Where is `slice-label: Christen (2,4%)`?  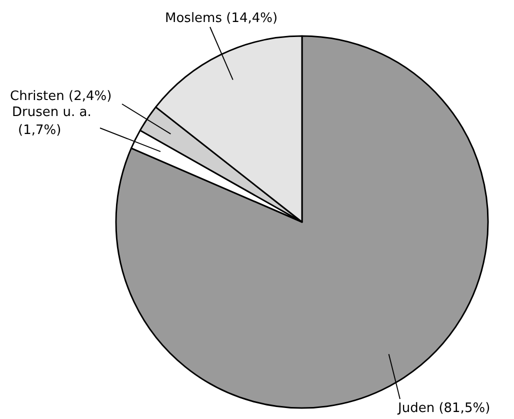
slice-label: Christen (2,4%) is located at coordinates (61, 96).